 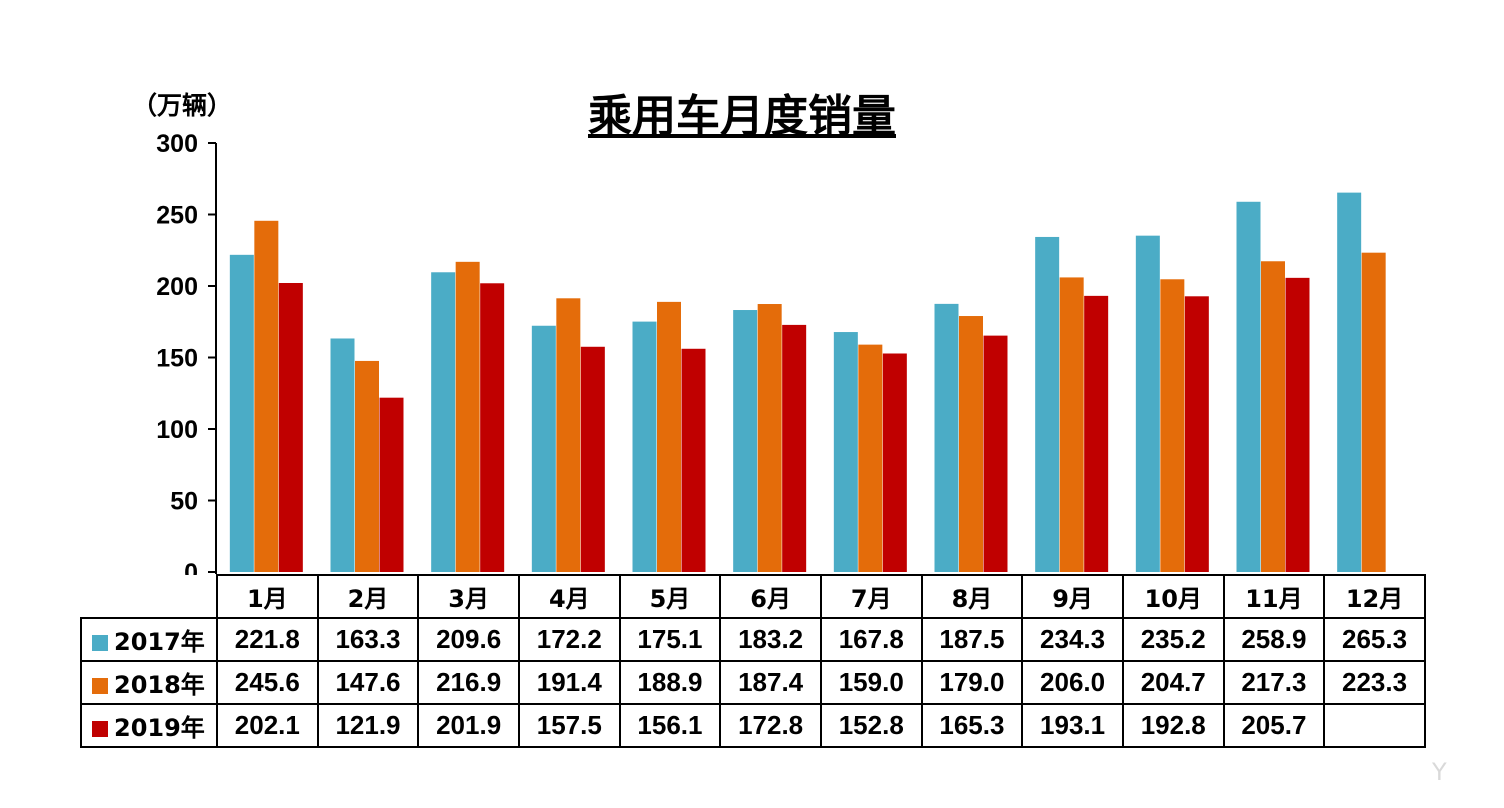 What do you see at coordinates (543, 448) in the screenshot?
I see `bar-2017年-4月` at bounding box center [543, 448].